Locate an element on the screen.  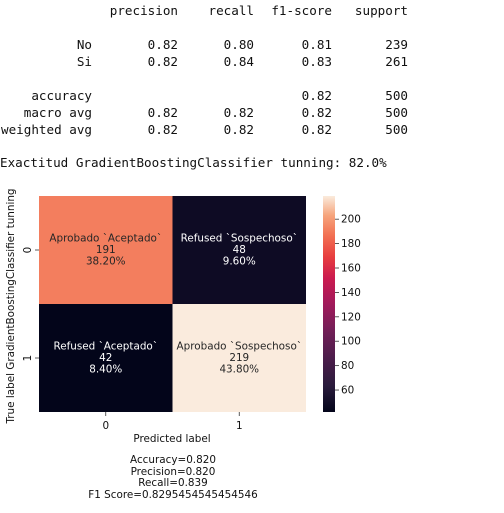
colorbar-tick-label: 120 is located at coordinates (351, 317).